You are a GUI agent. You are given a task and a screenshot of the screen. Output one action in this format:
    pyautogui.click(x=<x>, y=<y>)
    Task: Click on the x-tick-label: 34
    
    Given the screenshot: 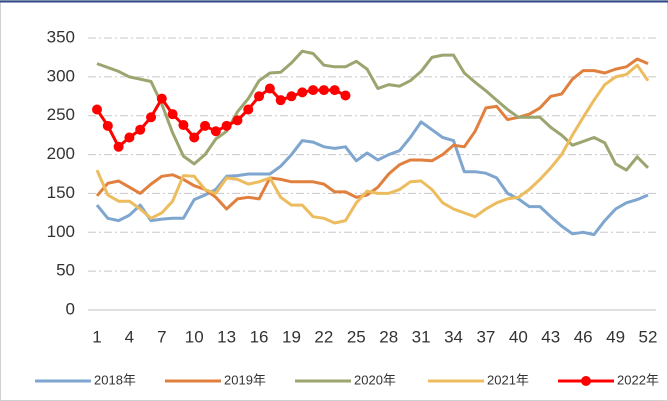 What is the action you would take?
    pyautogui.click(x=453, y=336)
    